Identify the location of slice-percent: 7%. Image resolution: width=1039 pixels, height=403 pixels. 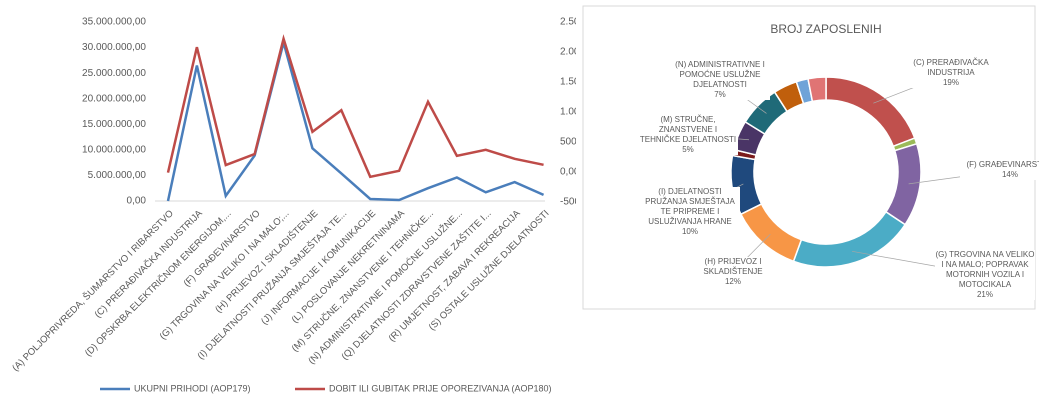
(720, 94).